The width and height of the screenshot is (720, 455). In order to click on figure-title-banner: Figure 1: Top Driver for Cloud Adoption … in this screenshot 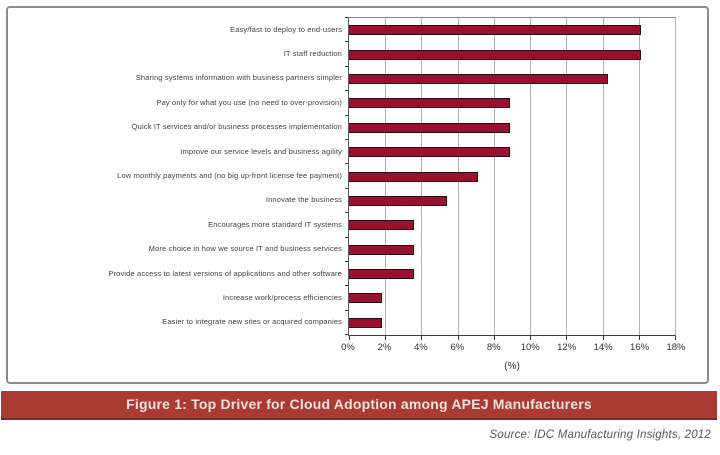, I will do `click(359, 405)`.